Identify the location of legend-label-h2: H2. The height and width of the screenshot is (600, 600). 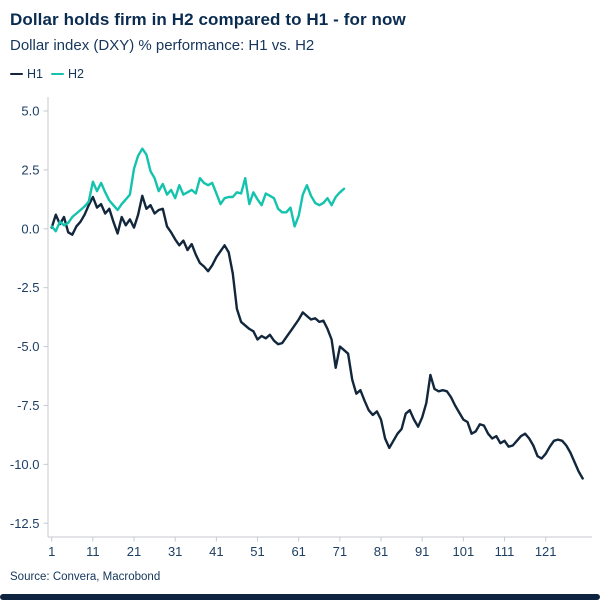
(75, 74).